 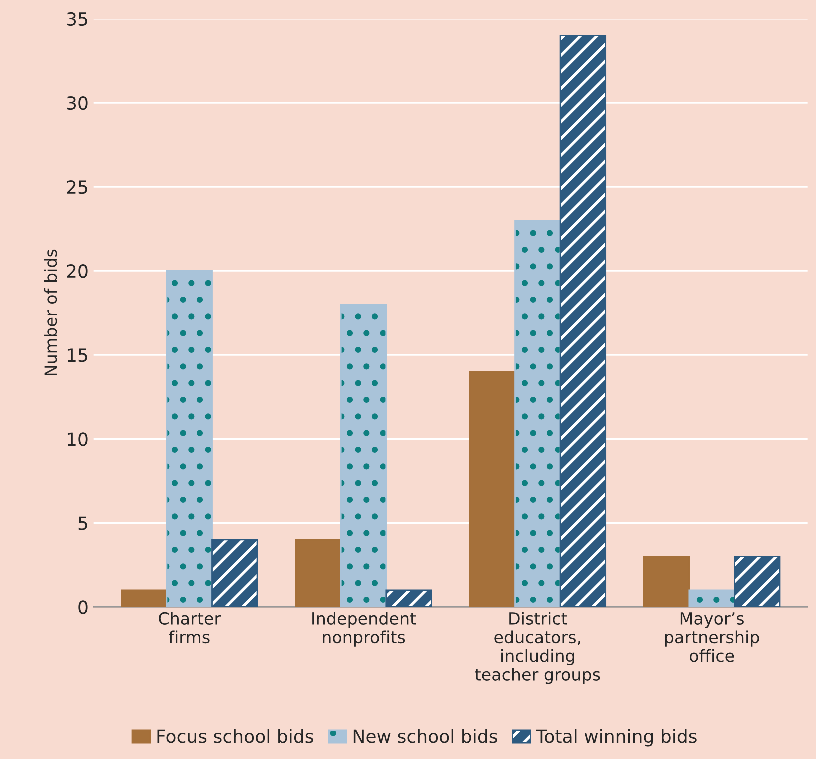 I want to click on y-tick-label: 30, so click(x=77, y=103).